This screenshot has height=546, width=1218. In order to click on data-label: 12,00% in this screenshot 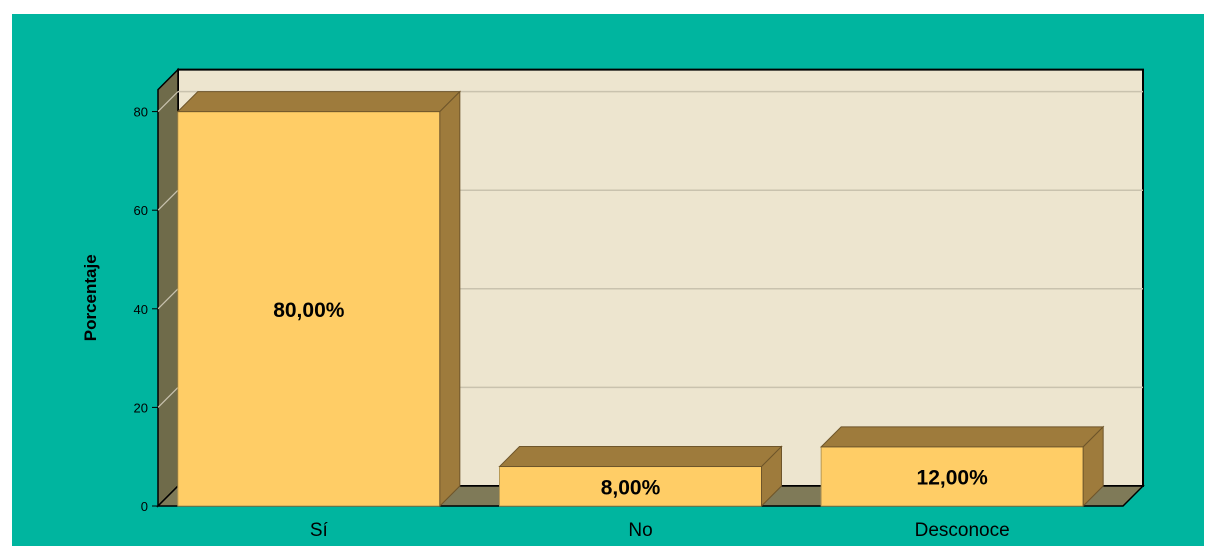, I will do `click(953, 477)`.